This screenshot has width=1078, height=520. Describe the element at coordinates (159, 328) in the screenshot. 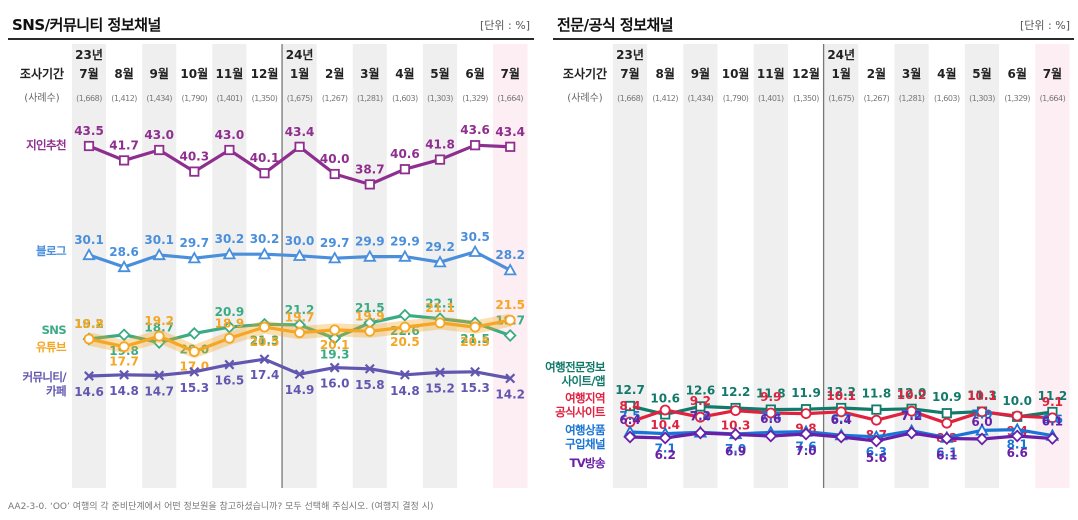

I see `data-label: 18.7` at that location.